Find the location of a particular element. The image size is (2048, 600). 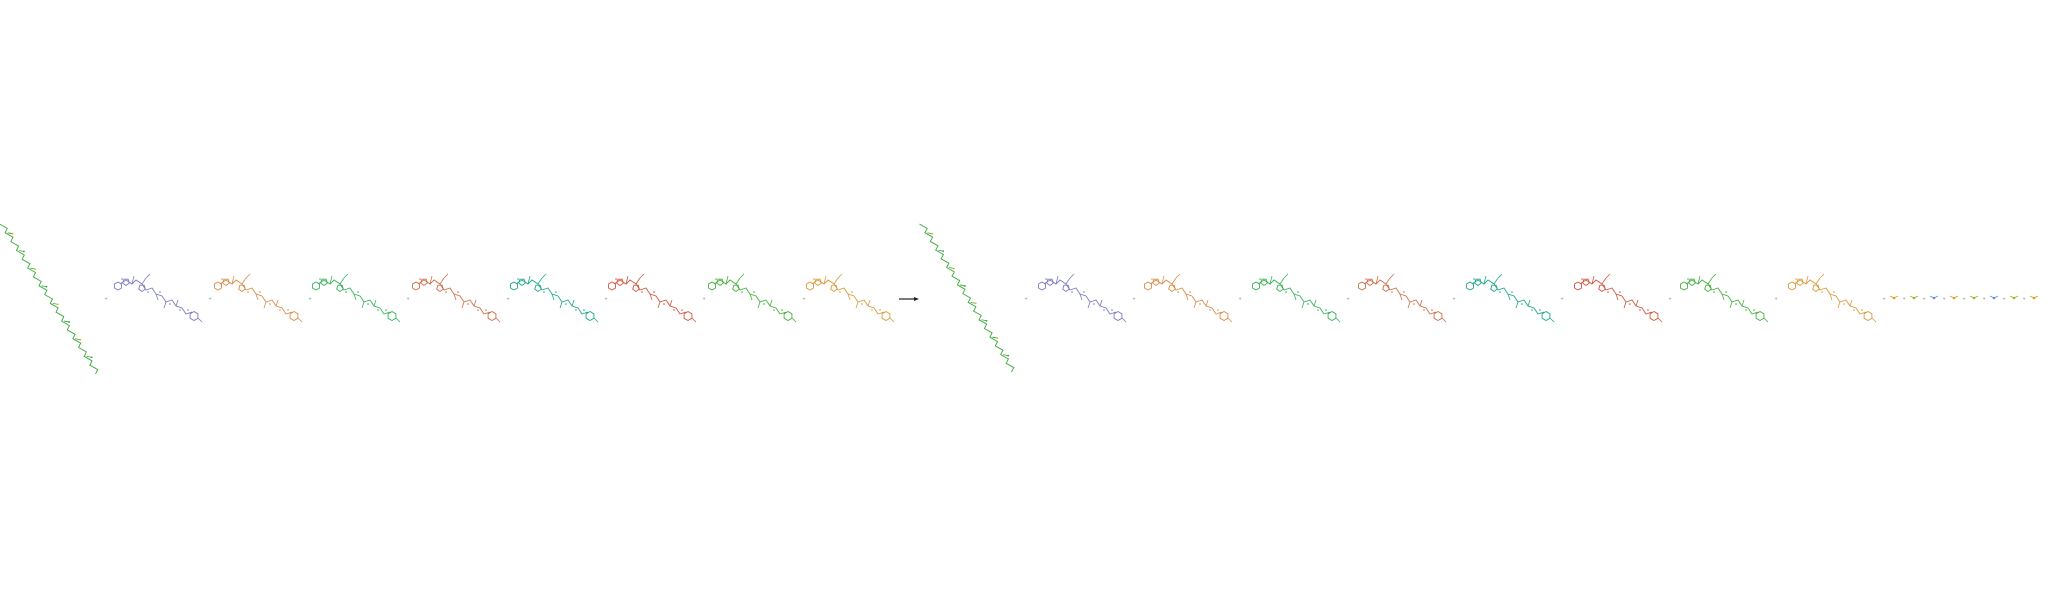

reactant-plus-sign-5: + is located at coordinates (507, 298).